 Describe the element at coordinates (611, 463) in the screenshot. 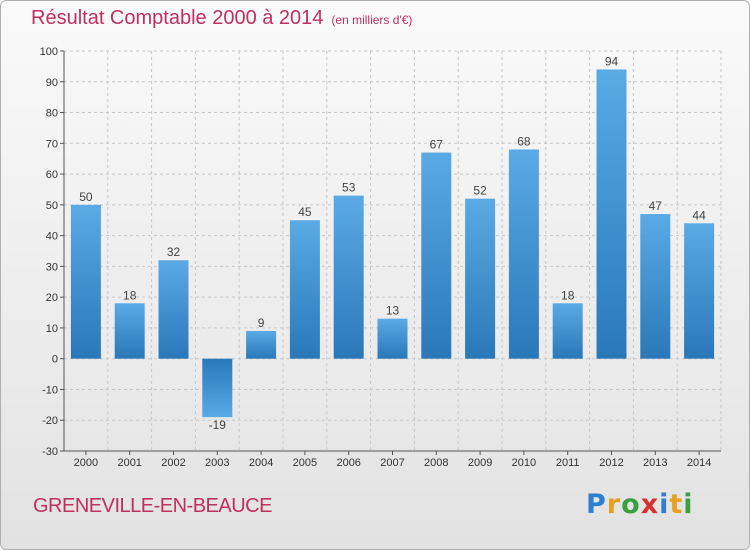

I see `x-tick-label: 2012` at that location.